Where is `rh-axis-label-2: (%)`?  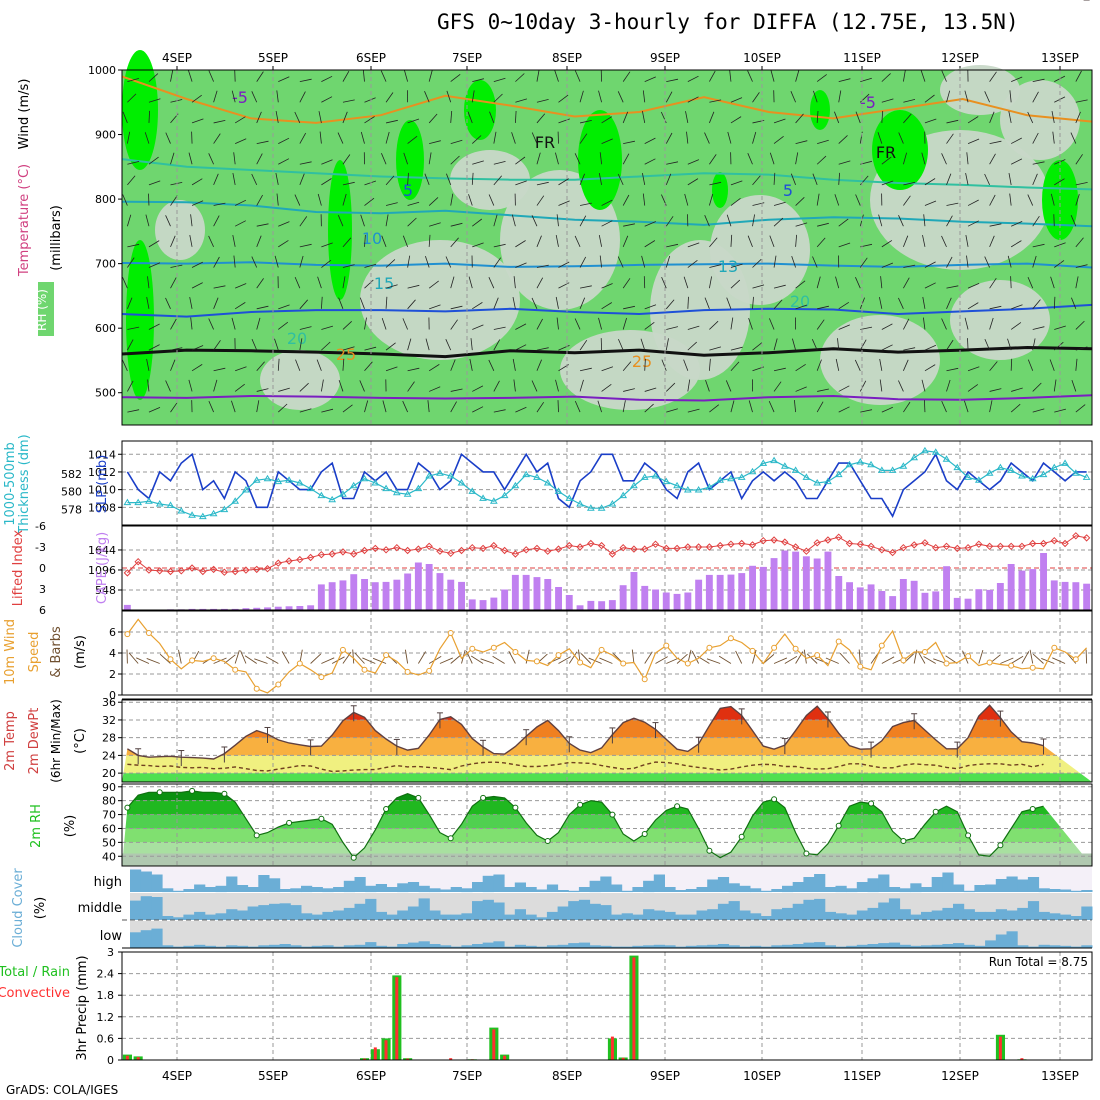 rh-axis-label-2: (%) is located at coordinates (70, 826).